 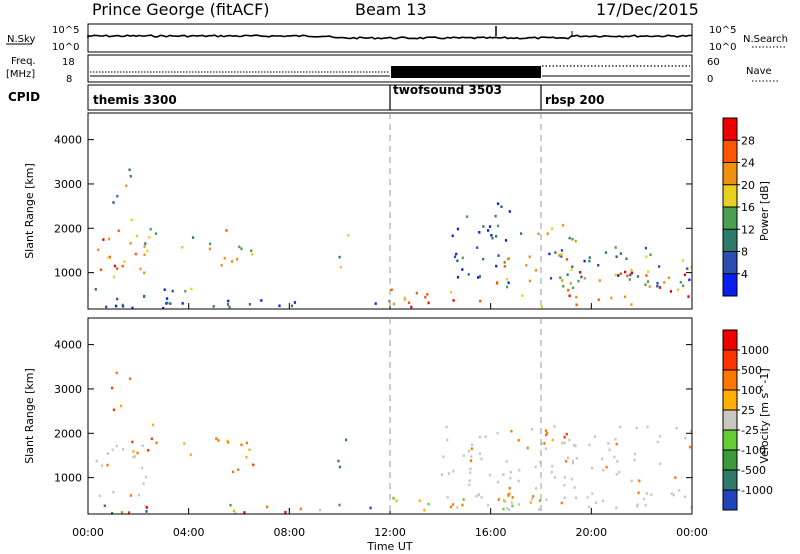 What do you see at coordinates (65, 47) in the screenshot?
I see `noise-left-tick-bottom: 10^0` at bounding box center [65, 47].